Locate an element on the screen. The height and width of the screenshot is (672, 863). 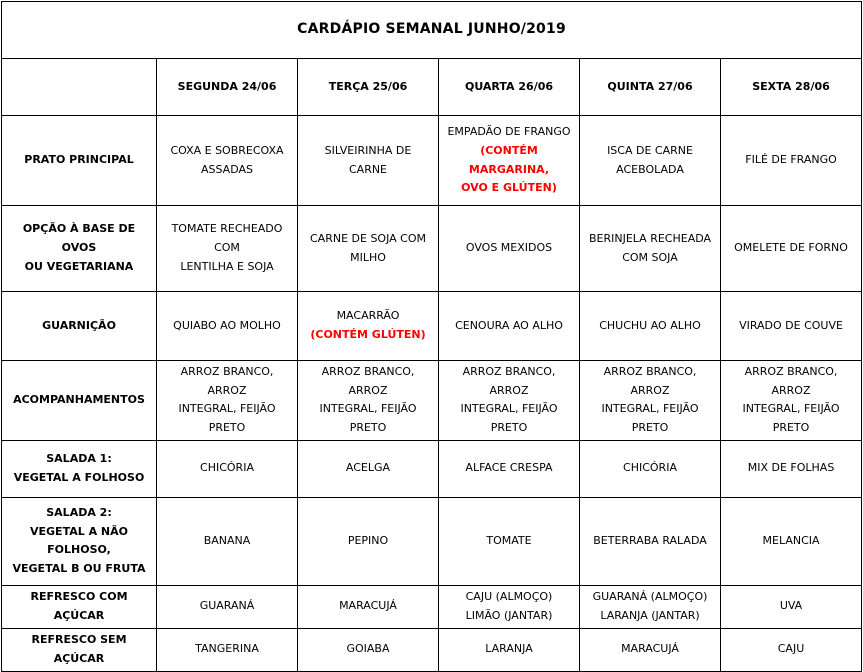
menu-cell: ALFACE CRESPA is located at coordinates (509, 468).